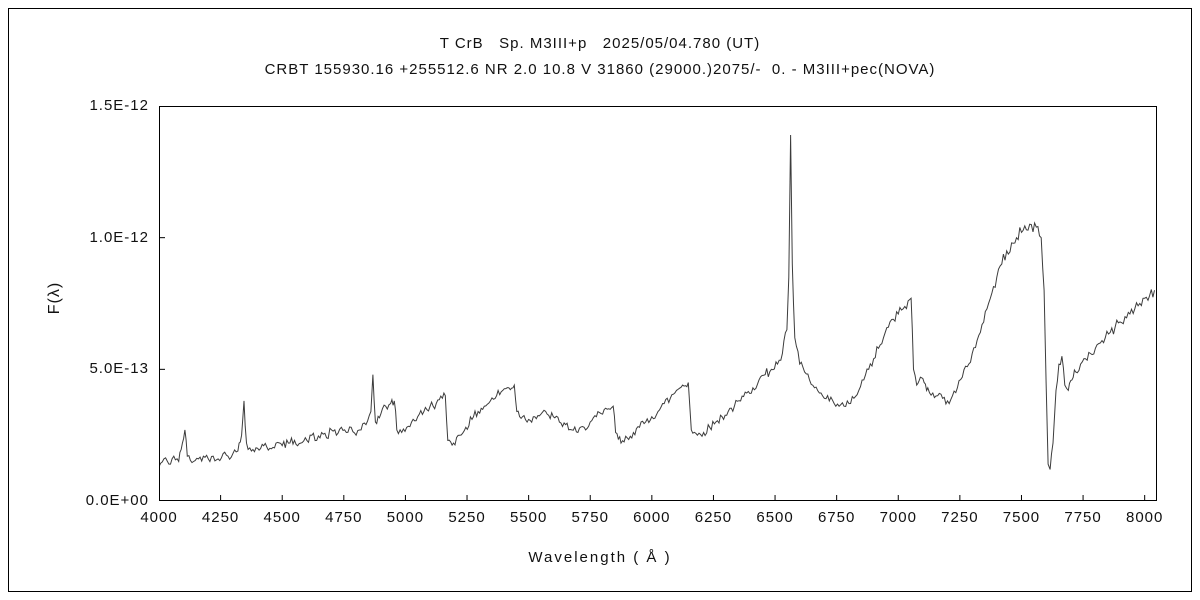  Describe the element at coordinates (836, 517) in the screenshot. I see `x-tick-label: 6750` at that location.